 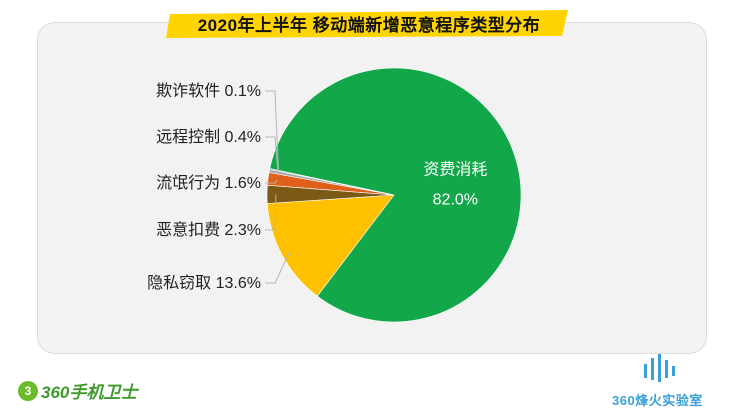 What do you see at coordinates (28, 390) in the screenshot?
I see `360-logo-icon: 3` at bounding box center [28, 390].